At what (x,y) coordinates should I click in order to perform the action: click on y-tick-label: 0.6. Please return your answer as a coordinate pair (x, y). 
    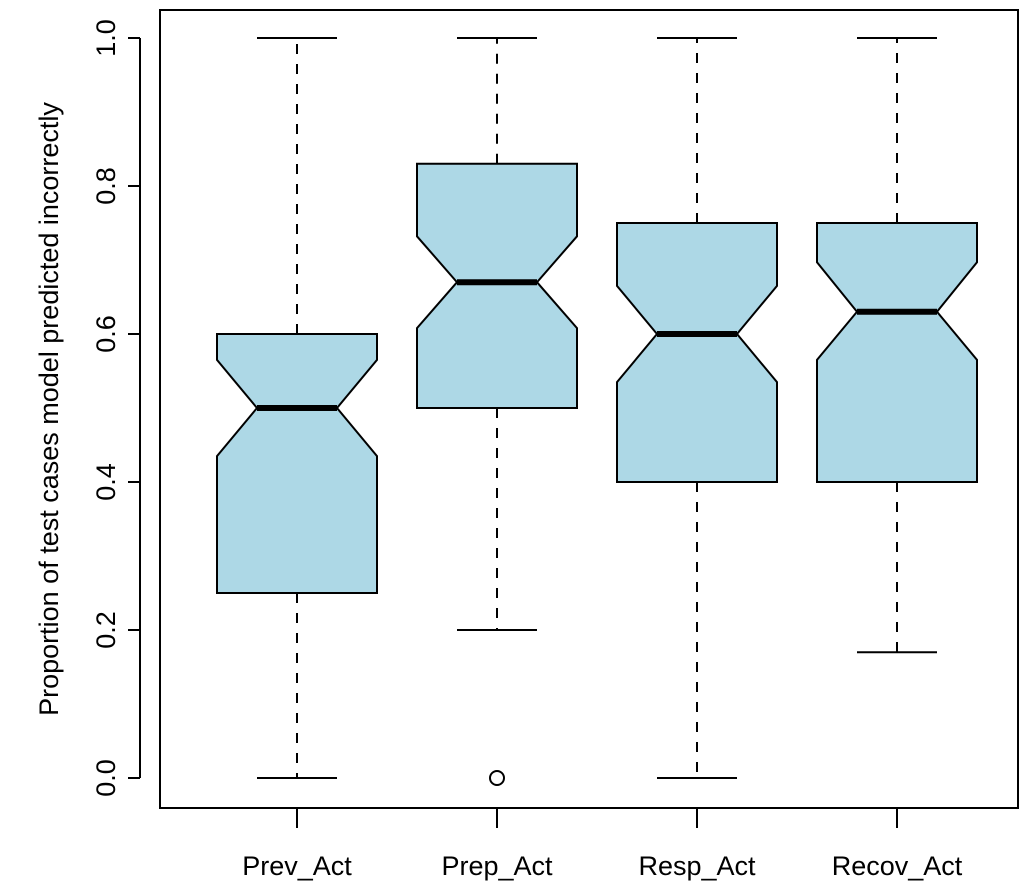
    Looking at the image, I should click on (106, 334).